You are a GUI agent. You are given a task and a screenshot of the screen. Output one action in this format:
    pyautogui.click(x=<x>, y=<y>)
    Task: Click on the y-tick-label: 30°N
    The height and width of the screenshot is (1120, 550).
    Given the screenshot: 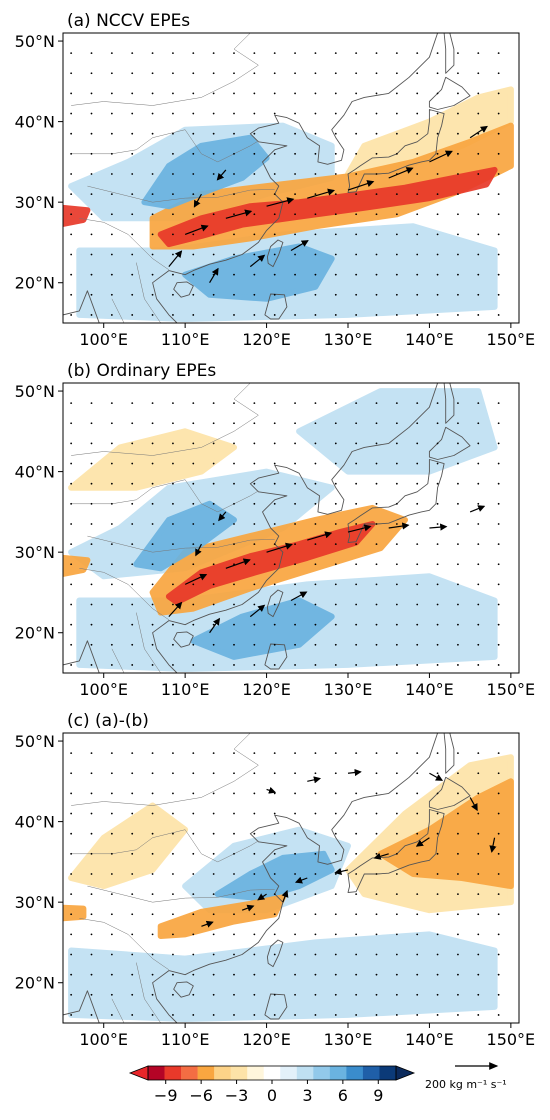 What is the action you would take?
    pyautogui.click(x=35, y=202)
    